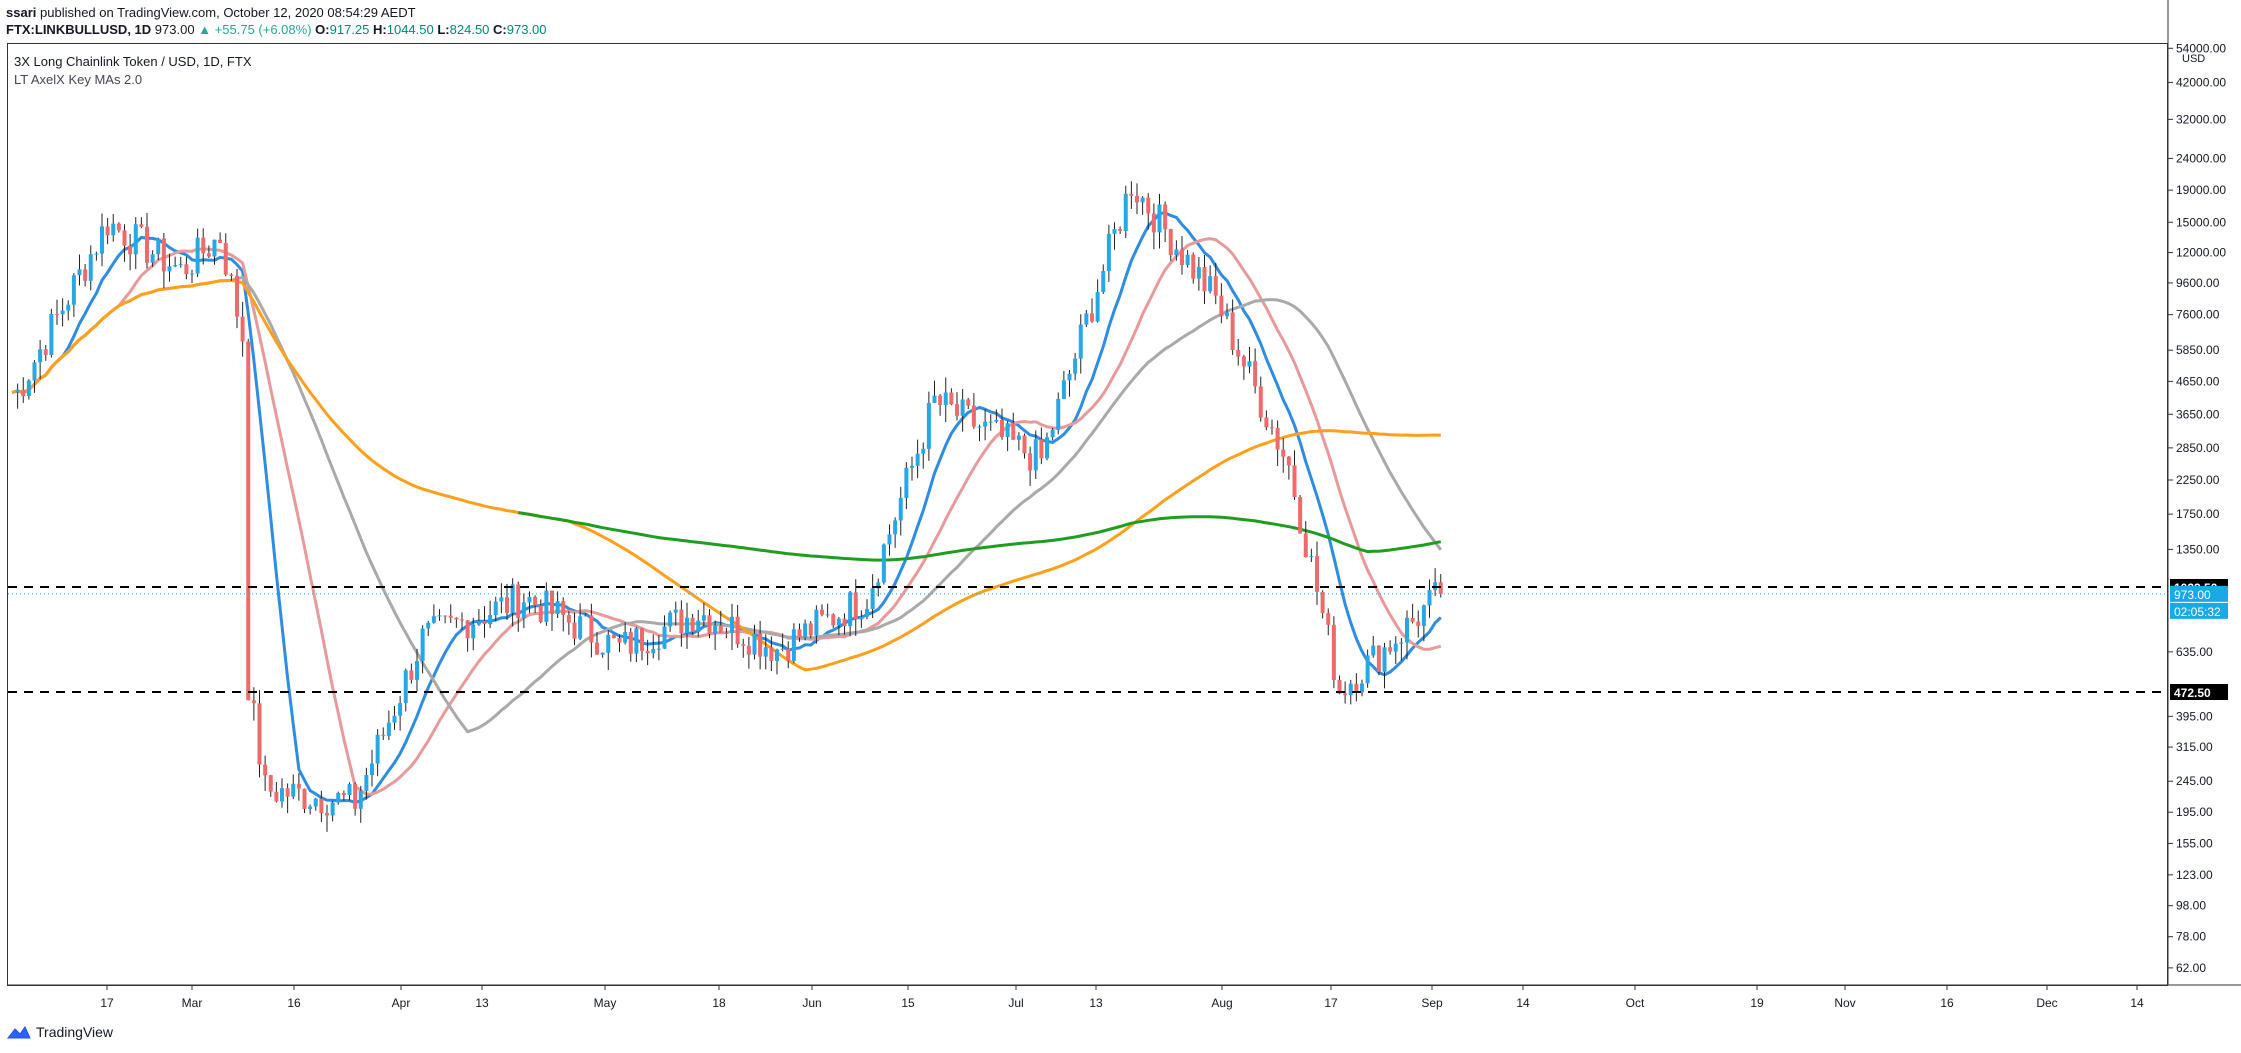  Describe the element at coordinates (2201, 253) in the screenshot. I see `price-tick-label: 12000.00` at that location.